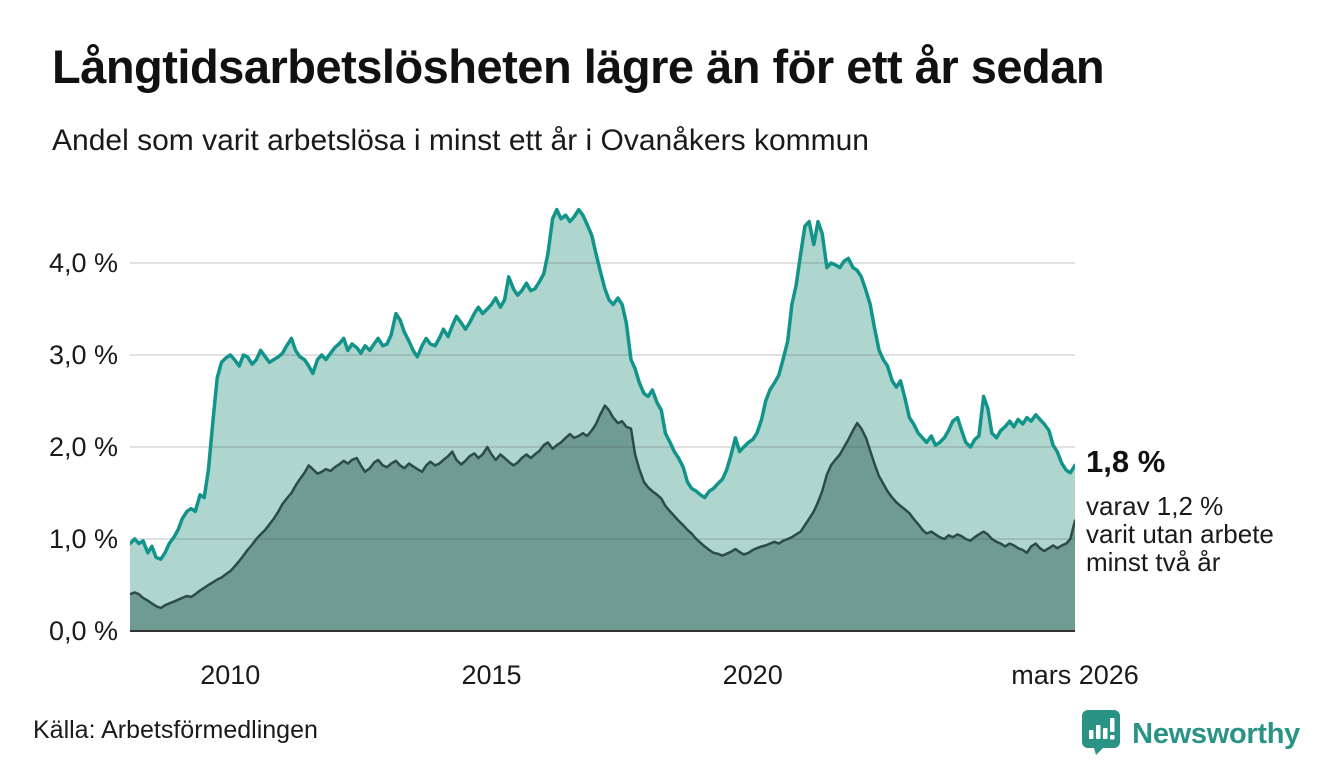  What do you see at coordinates (83, 631) in the screenshot?
I see `y-tick-label: 0,0 %` at bounding box center [83, 631].